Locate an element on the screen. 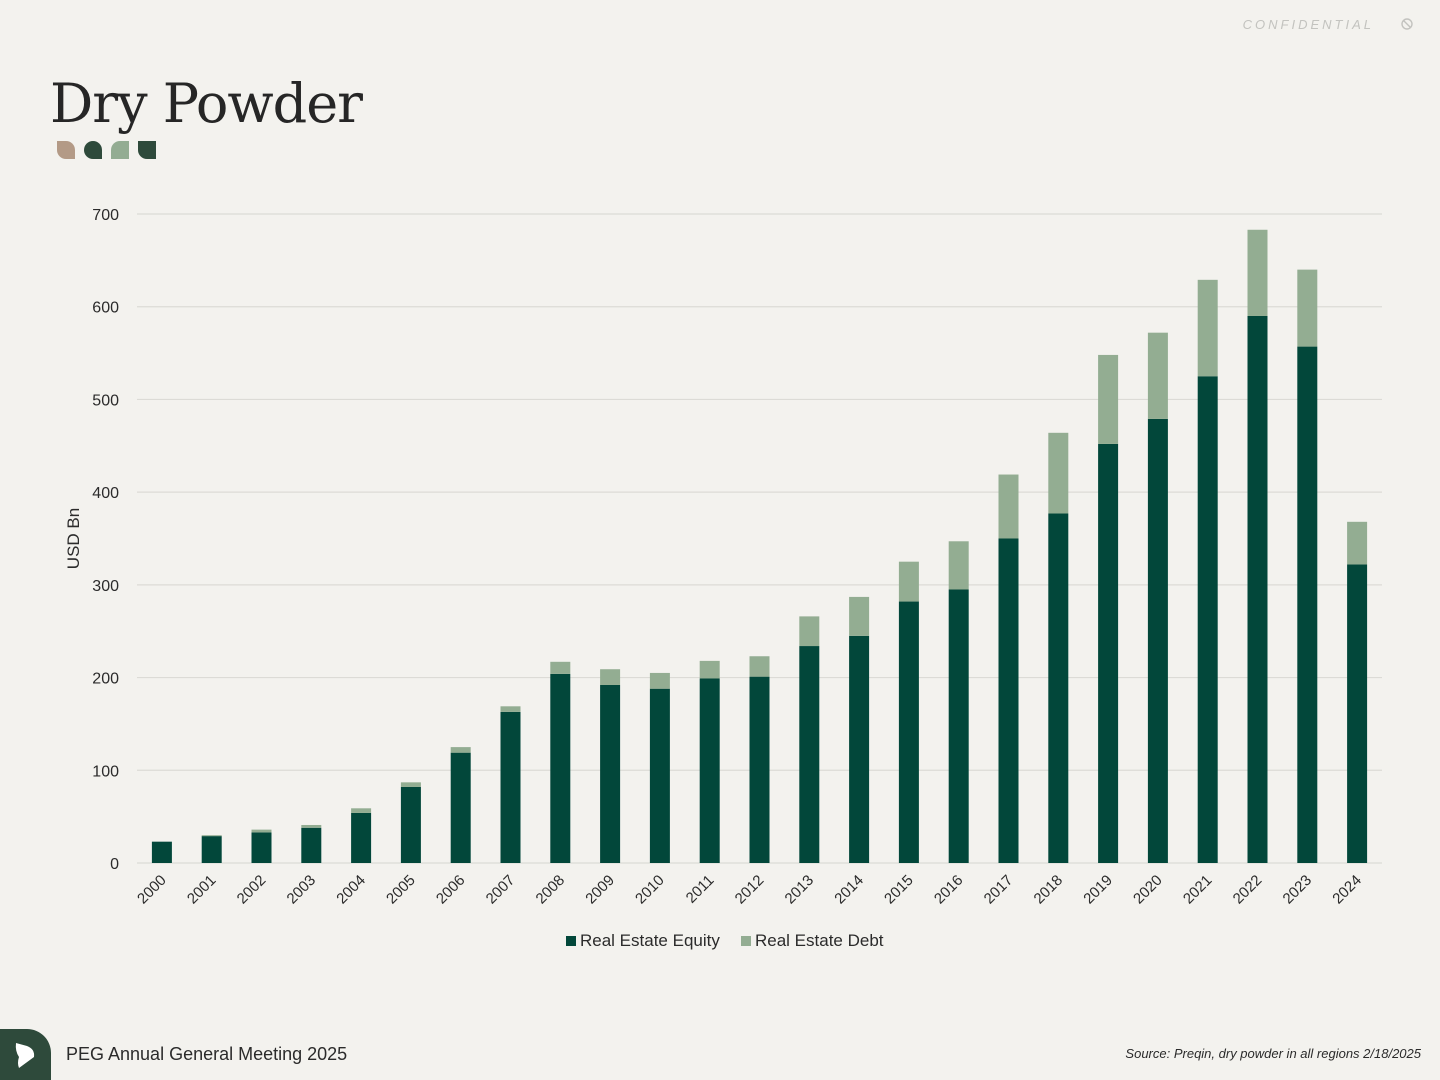 This screenshot has height=1080, width=1440. decorative-leaf-icons is located at coordinates (106, 150).